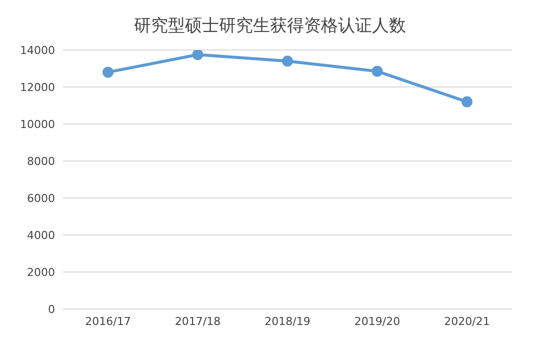 This screenshot has width=540, height=352. What do you see at coordinates (37, 87) in the screenshot?
I see `y-tick-label: 12000` at bounding box center [37, 87].